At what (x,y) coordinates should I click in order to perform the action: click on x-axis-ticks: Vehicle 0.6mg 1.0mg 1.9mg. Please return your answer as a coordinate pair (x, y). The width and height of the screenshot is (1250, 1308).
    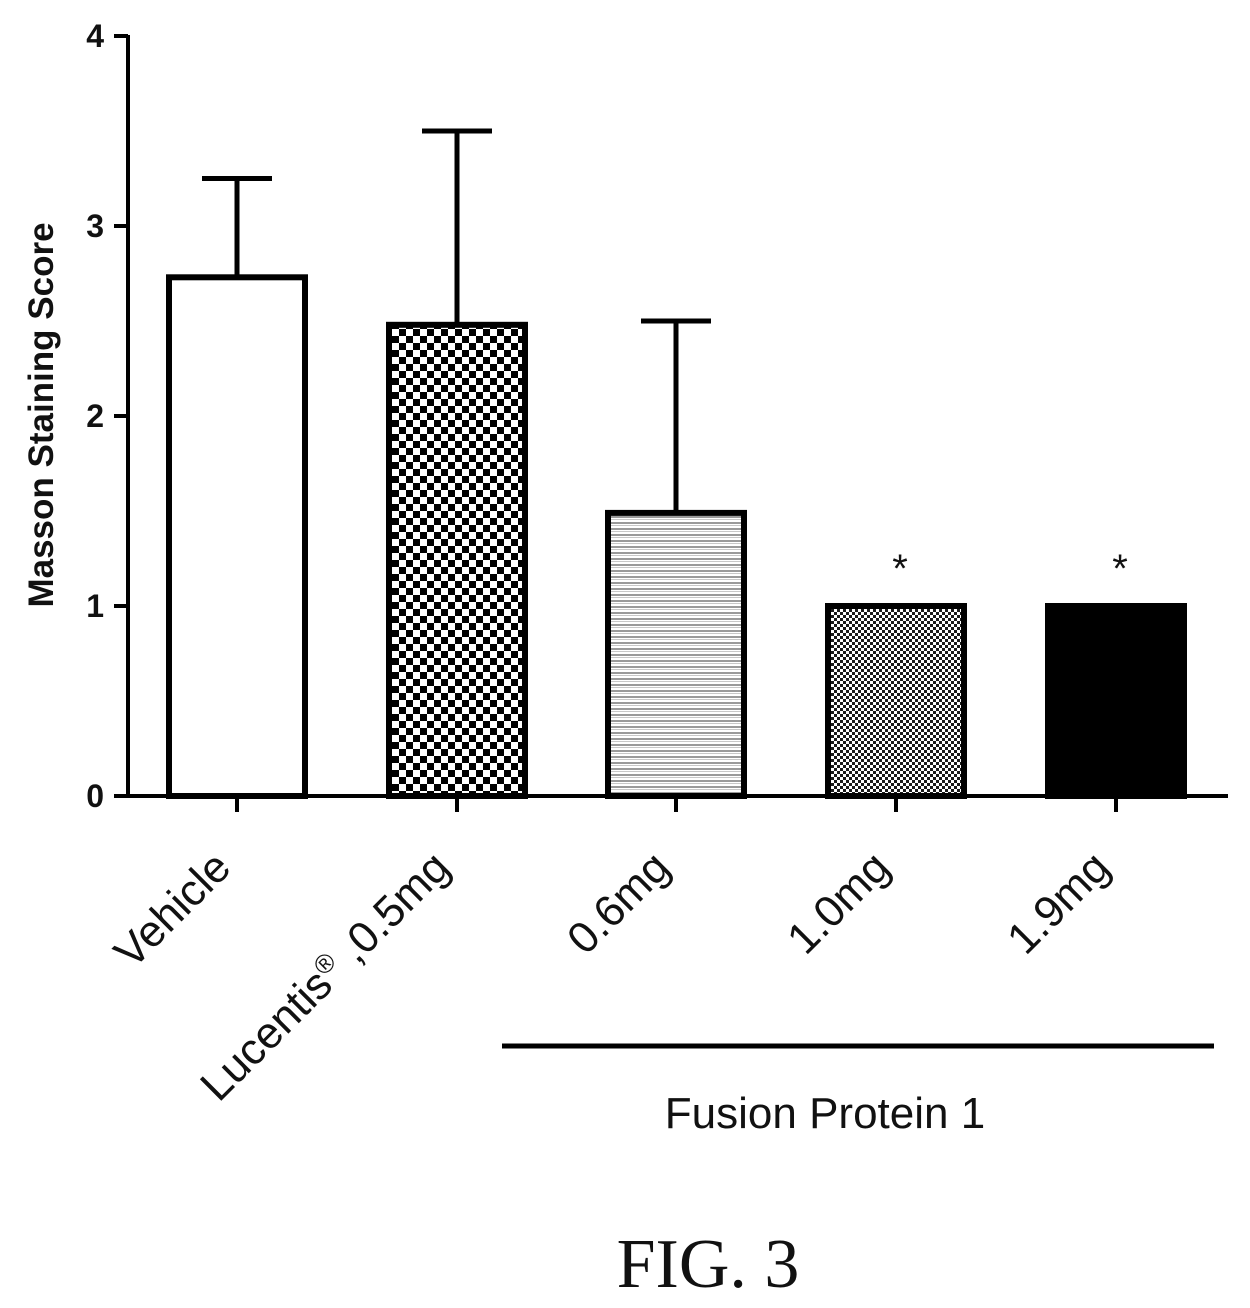
    Looking at the image, I should click on (612, 886).